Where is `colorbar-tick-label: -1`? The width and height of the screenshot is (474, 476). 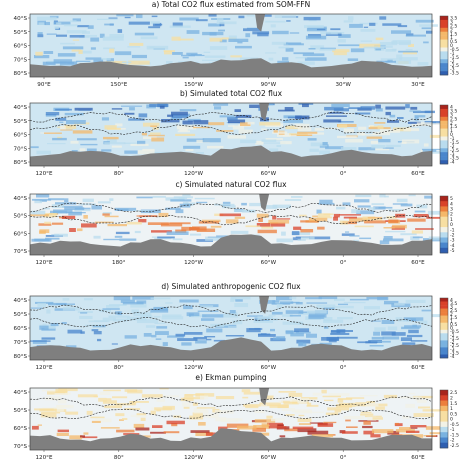 colorbar-tick-label: -1 is located at coordinates (452, 430).